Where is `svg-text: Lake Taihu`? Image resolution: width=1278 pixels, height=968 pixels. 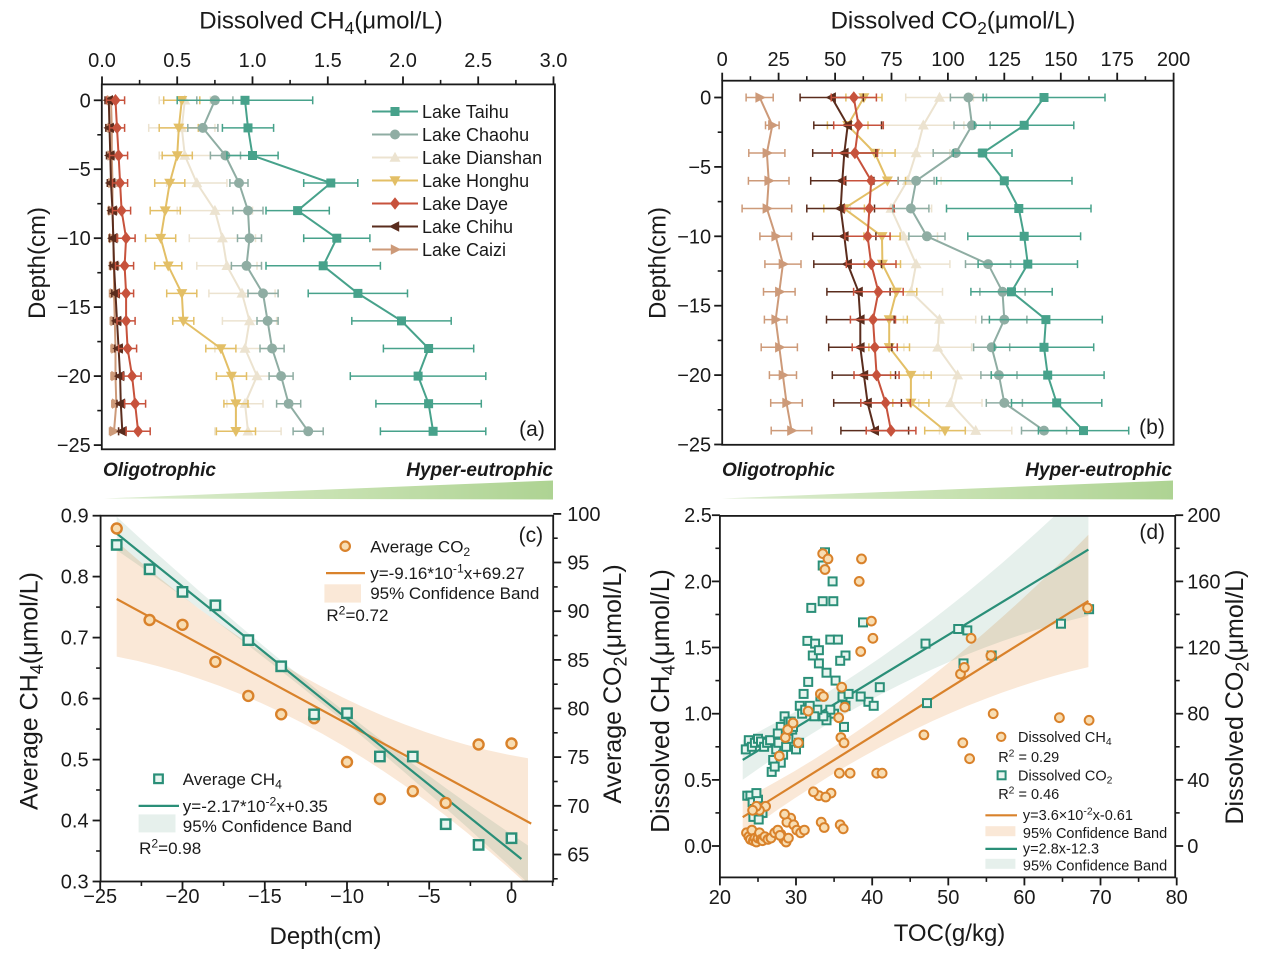
svg-text: Lake Taihu is located at coordinates (465, 112).